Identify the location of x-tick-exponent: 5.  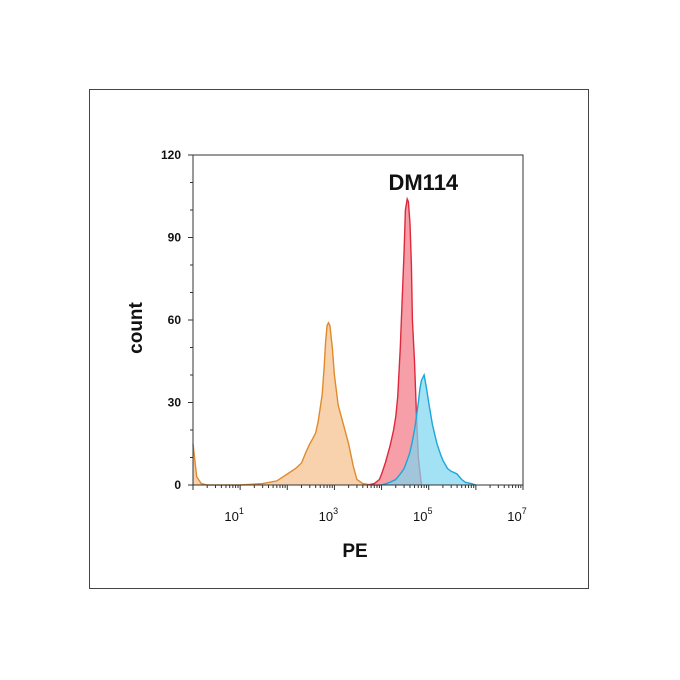
(429, 511).